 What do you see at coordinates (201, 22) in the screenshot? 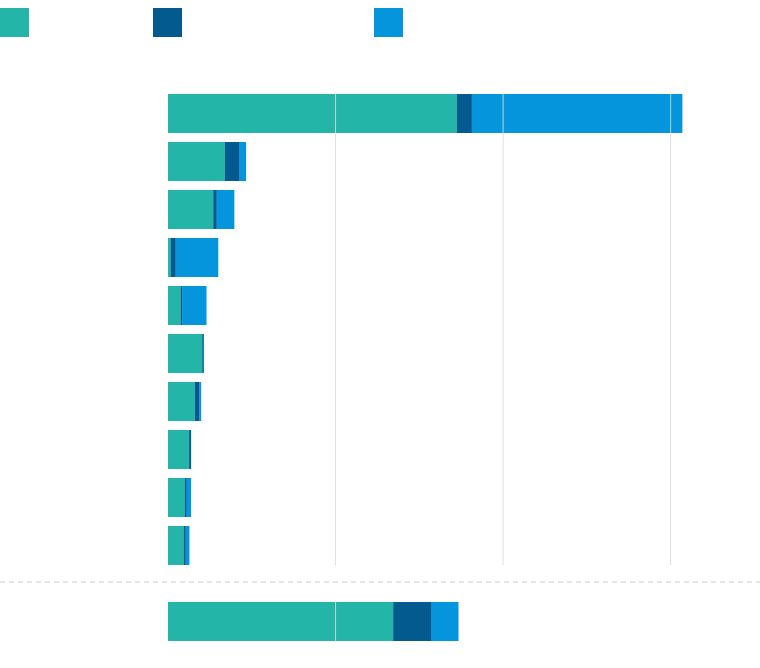
I see `legend` at bounding box center [201, 22].